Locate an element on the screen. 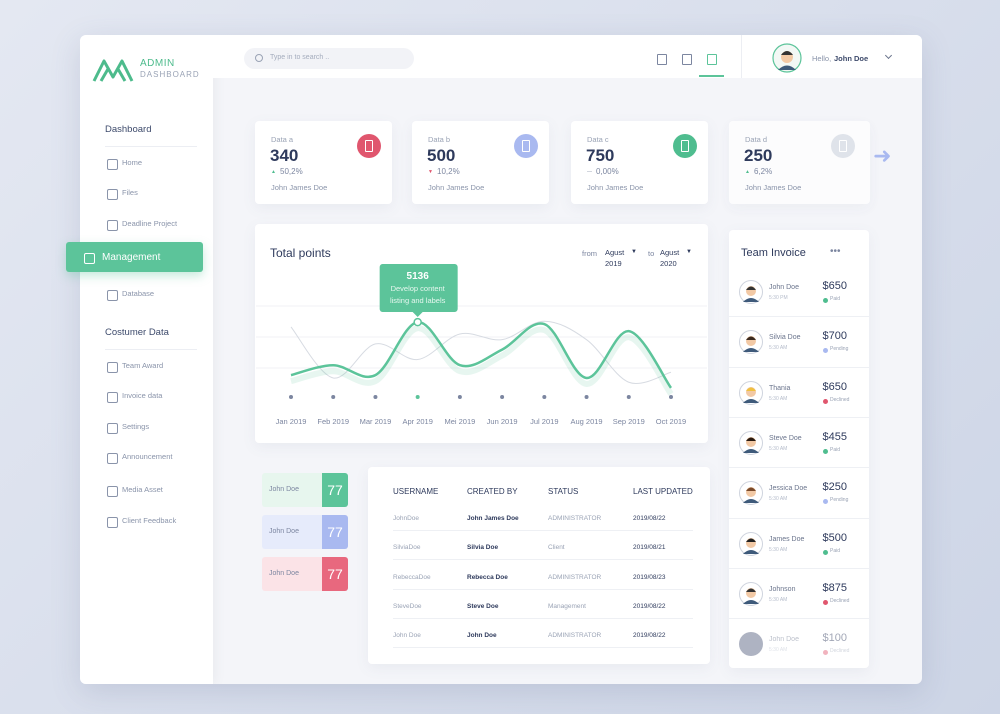 The height and width of the screenshot is (714, 1000). next-arrow: ➜ is located at coordinates (882, 155).